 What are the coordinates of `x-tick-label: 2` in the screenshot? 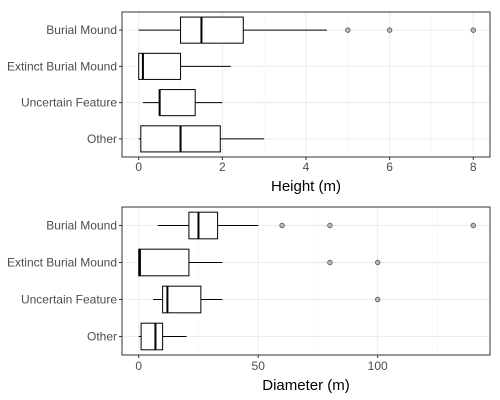 It's located at (222, 167).